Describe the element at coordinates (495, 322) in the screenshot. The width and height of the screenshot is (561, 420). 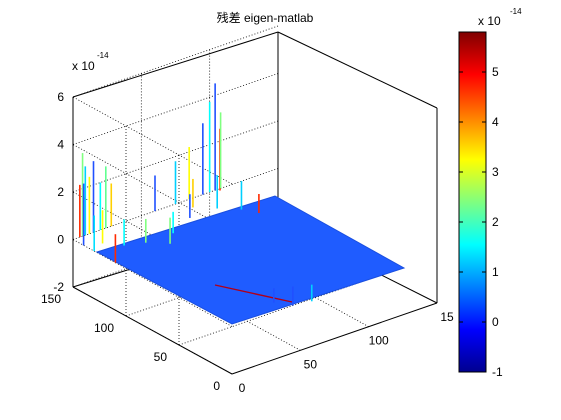
I see `colorbar-tick-label: 0` at that location.